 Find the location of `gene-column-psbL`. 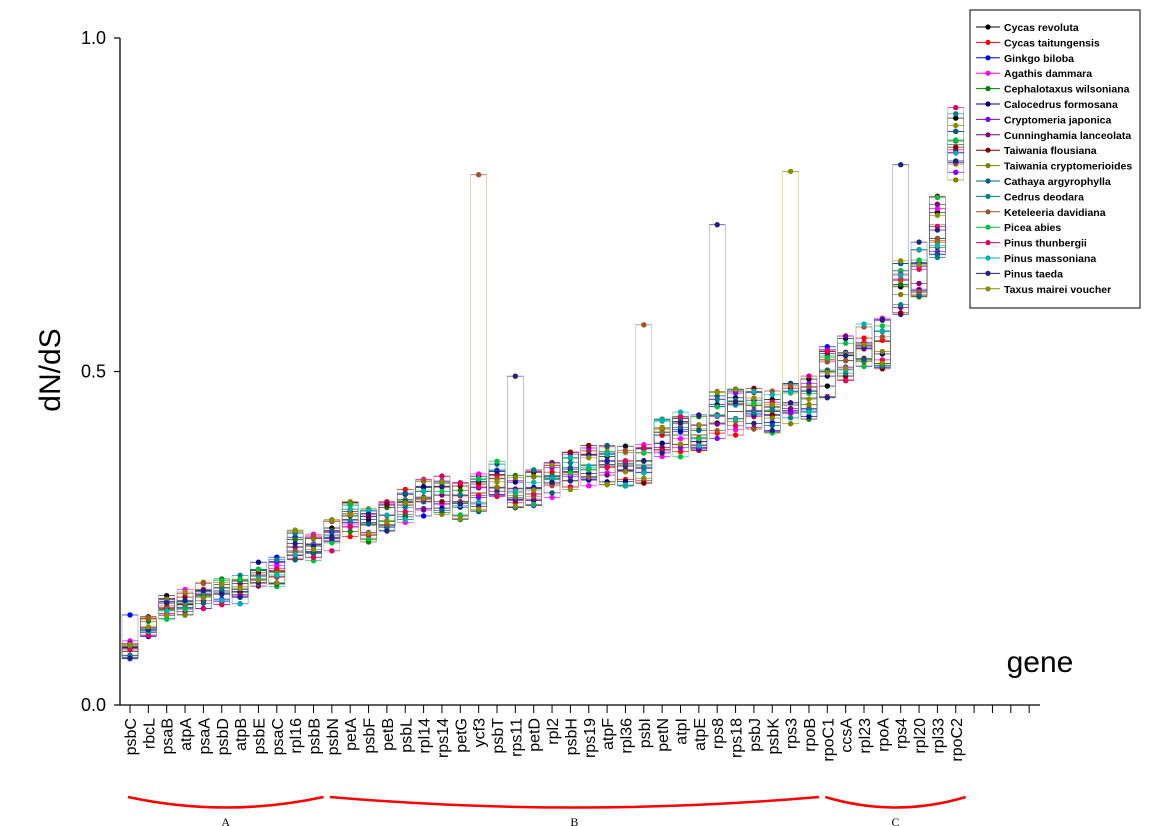

gene-column-psbL is located at coordinates (405, 506).